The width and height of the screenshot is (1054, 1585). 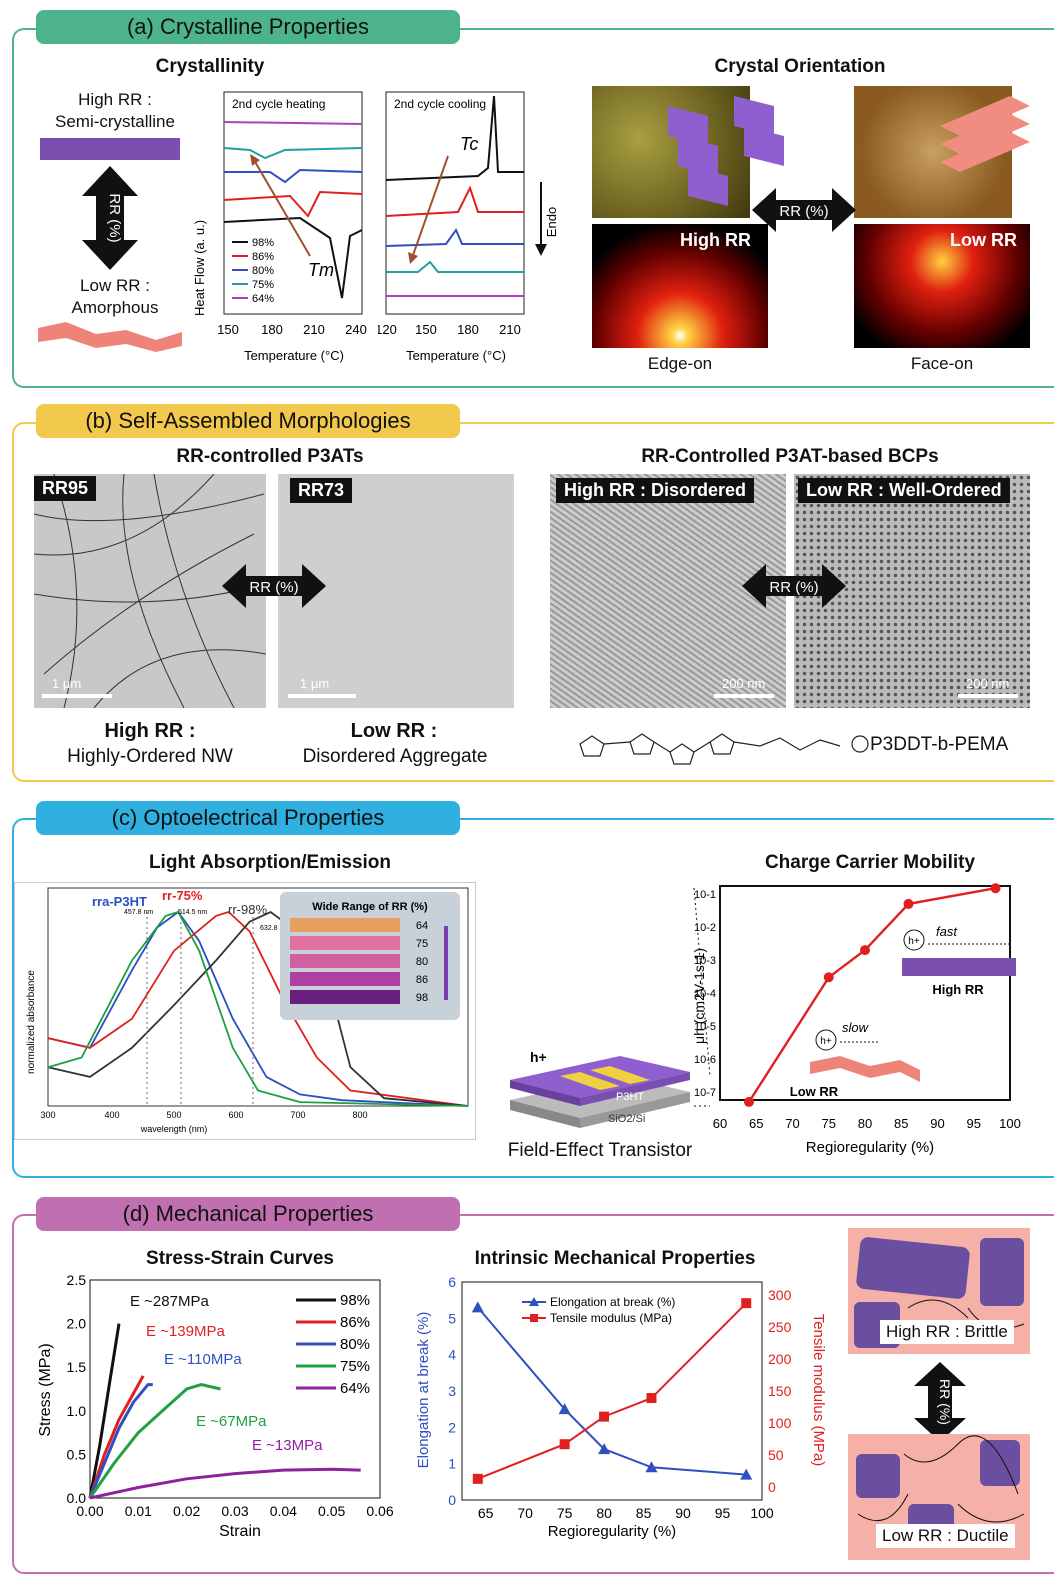 What do you see at coordinates (422, 926) in the screenshot?
I see `inset-64: 64` at bounding box center [422, 926].